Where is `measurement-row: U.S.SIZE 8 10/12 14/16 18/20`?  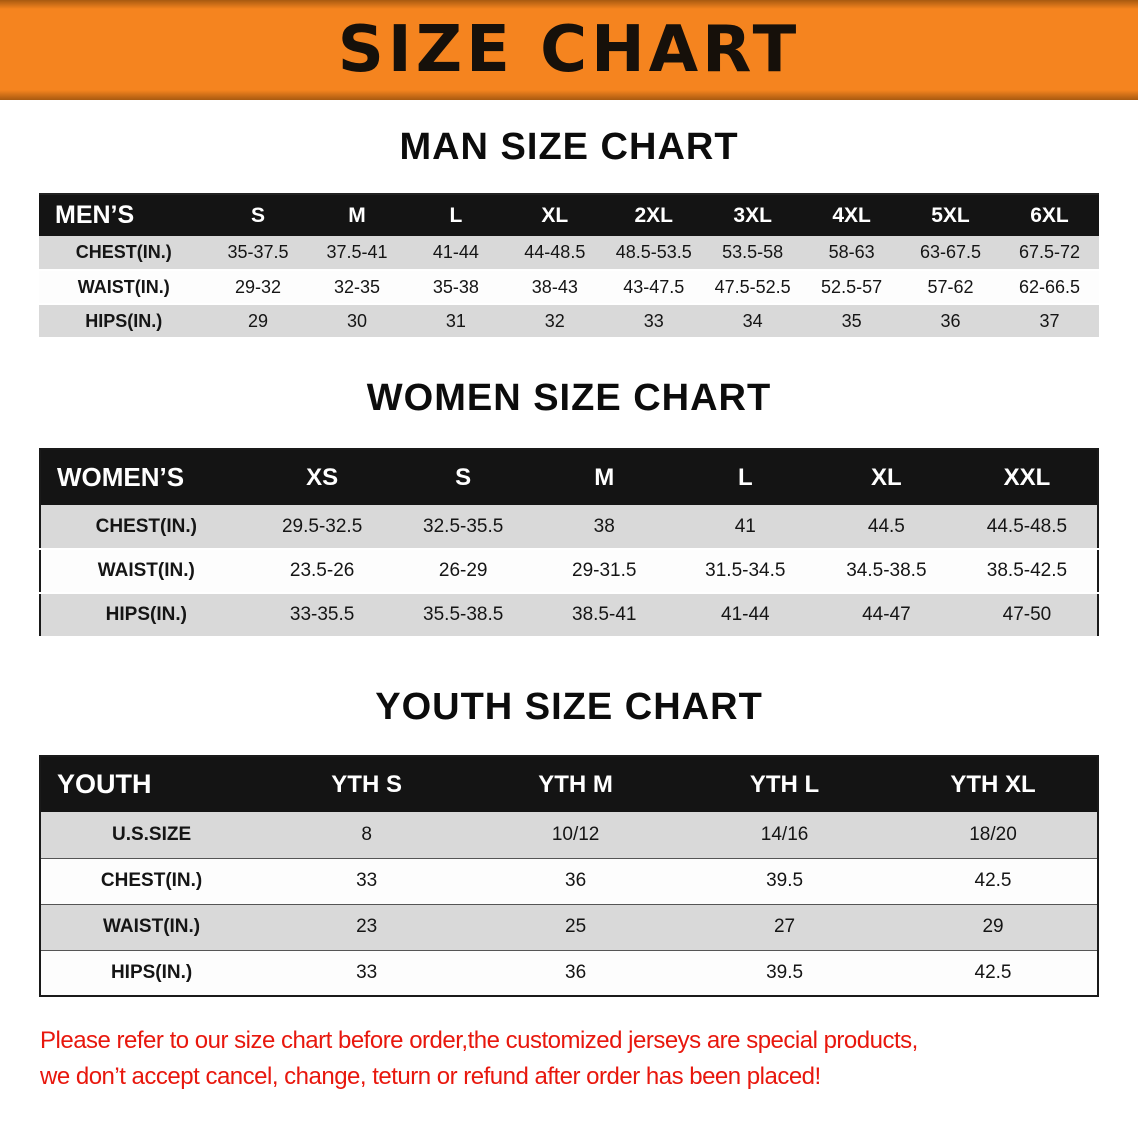
measurement-row: U.S.SIZE 8 10/12 14/16 18/20 is located at coordinates (569, 835).